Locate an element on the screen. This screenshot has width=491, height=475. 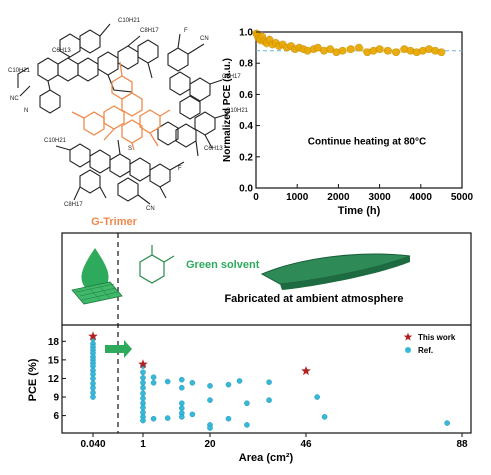
droplet-illustration is located at coordinates (97, 276).